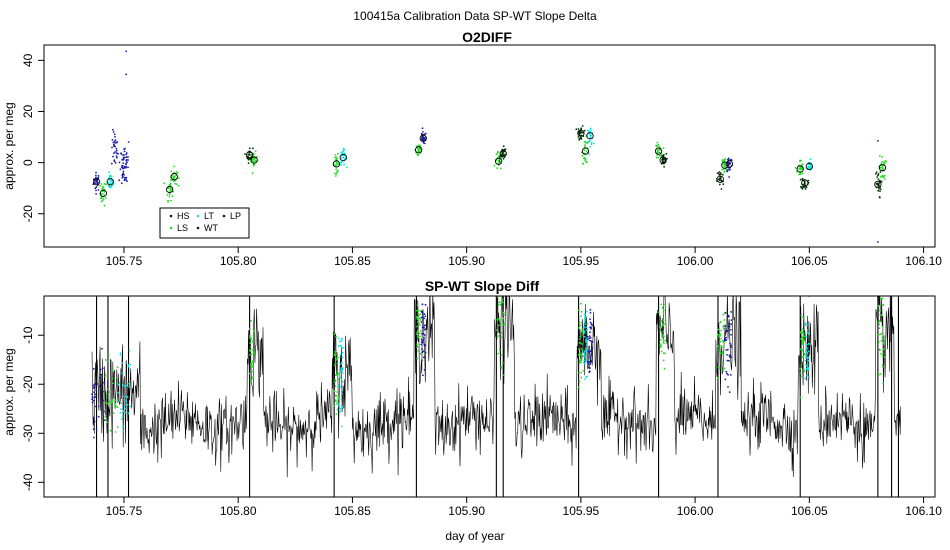  What do you see at coordinates (198, 228) in the screenshot?
I see `legend-marker-wt` at bounding box center [198, 228].